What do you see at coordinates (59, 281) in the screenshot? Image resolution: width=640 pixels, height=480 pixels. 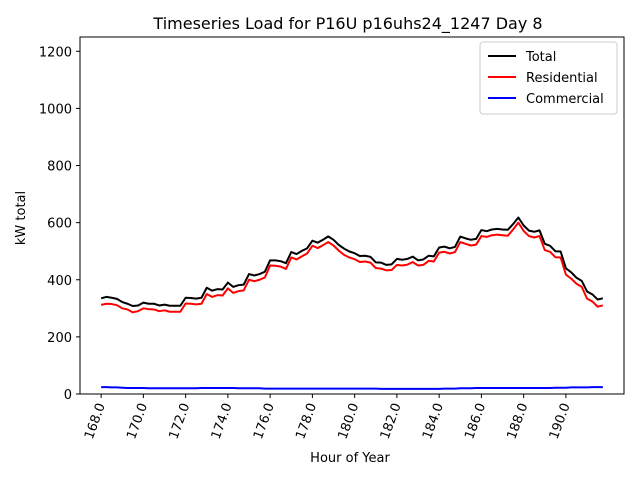 I see `y-tick-label: 400` at bounding box center [59, 281].